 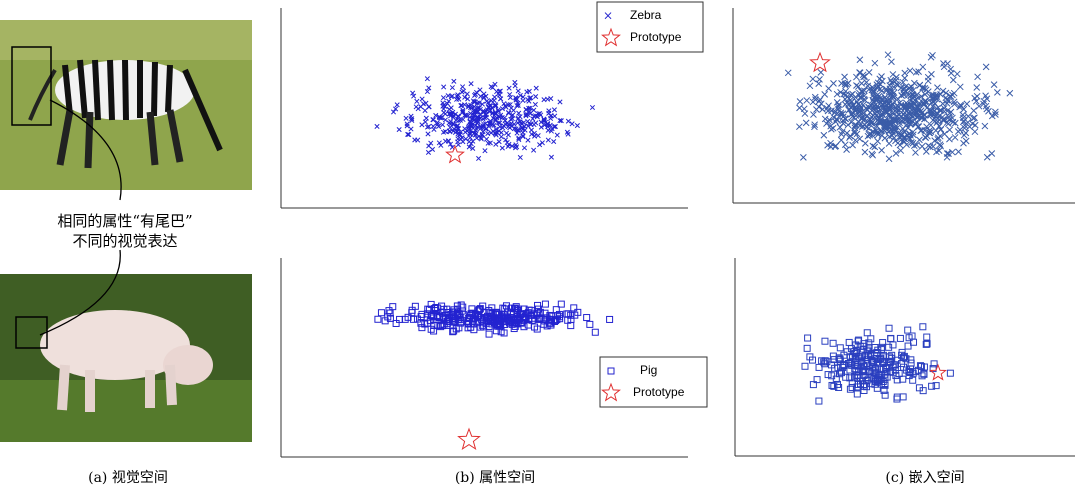 I want to click on annotation: 相同的属性“有尾巴”, so click(x=124, y=221).